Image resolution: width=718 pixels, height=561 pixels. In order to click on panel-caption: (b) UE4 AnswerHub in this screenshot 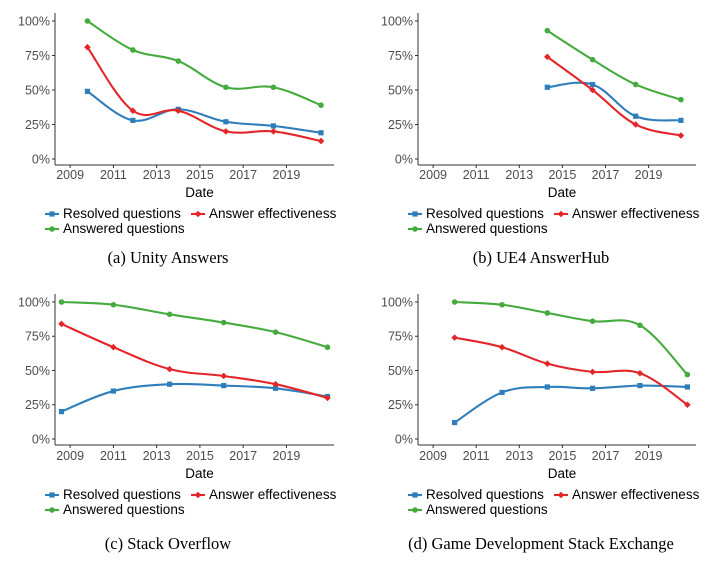, I will do `click(541, 257)`.